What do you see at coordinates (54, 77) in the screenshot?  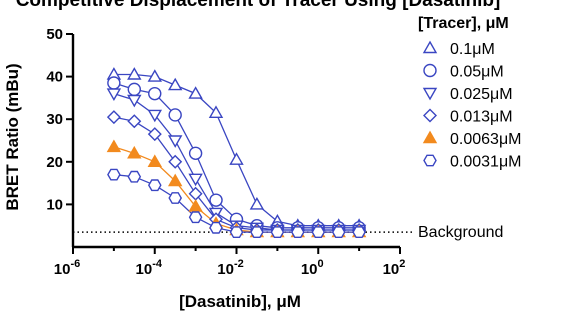 I see `y-tick-label: 40` at bounding box center [54, 77].